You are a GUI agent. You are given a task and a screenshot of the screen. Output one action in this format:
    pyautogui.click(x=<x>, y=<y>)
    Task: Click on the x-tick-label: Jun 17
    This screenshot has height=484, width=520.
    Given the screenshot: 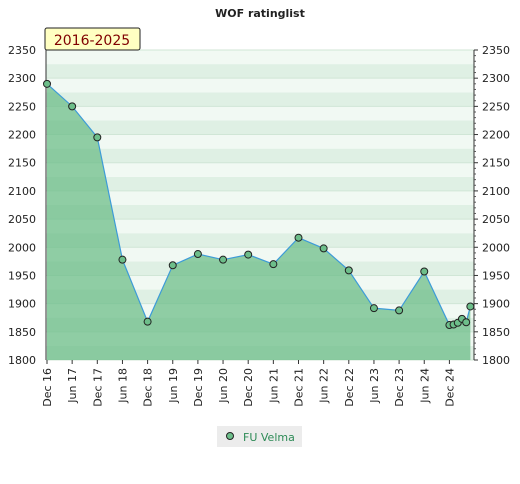 What is the action you would take?
    pyautogui.click(x=72, y=386)
    